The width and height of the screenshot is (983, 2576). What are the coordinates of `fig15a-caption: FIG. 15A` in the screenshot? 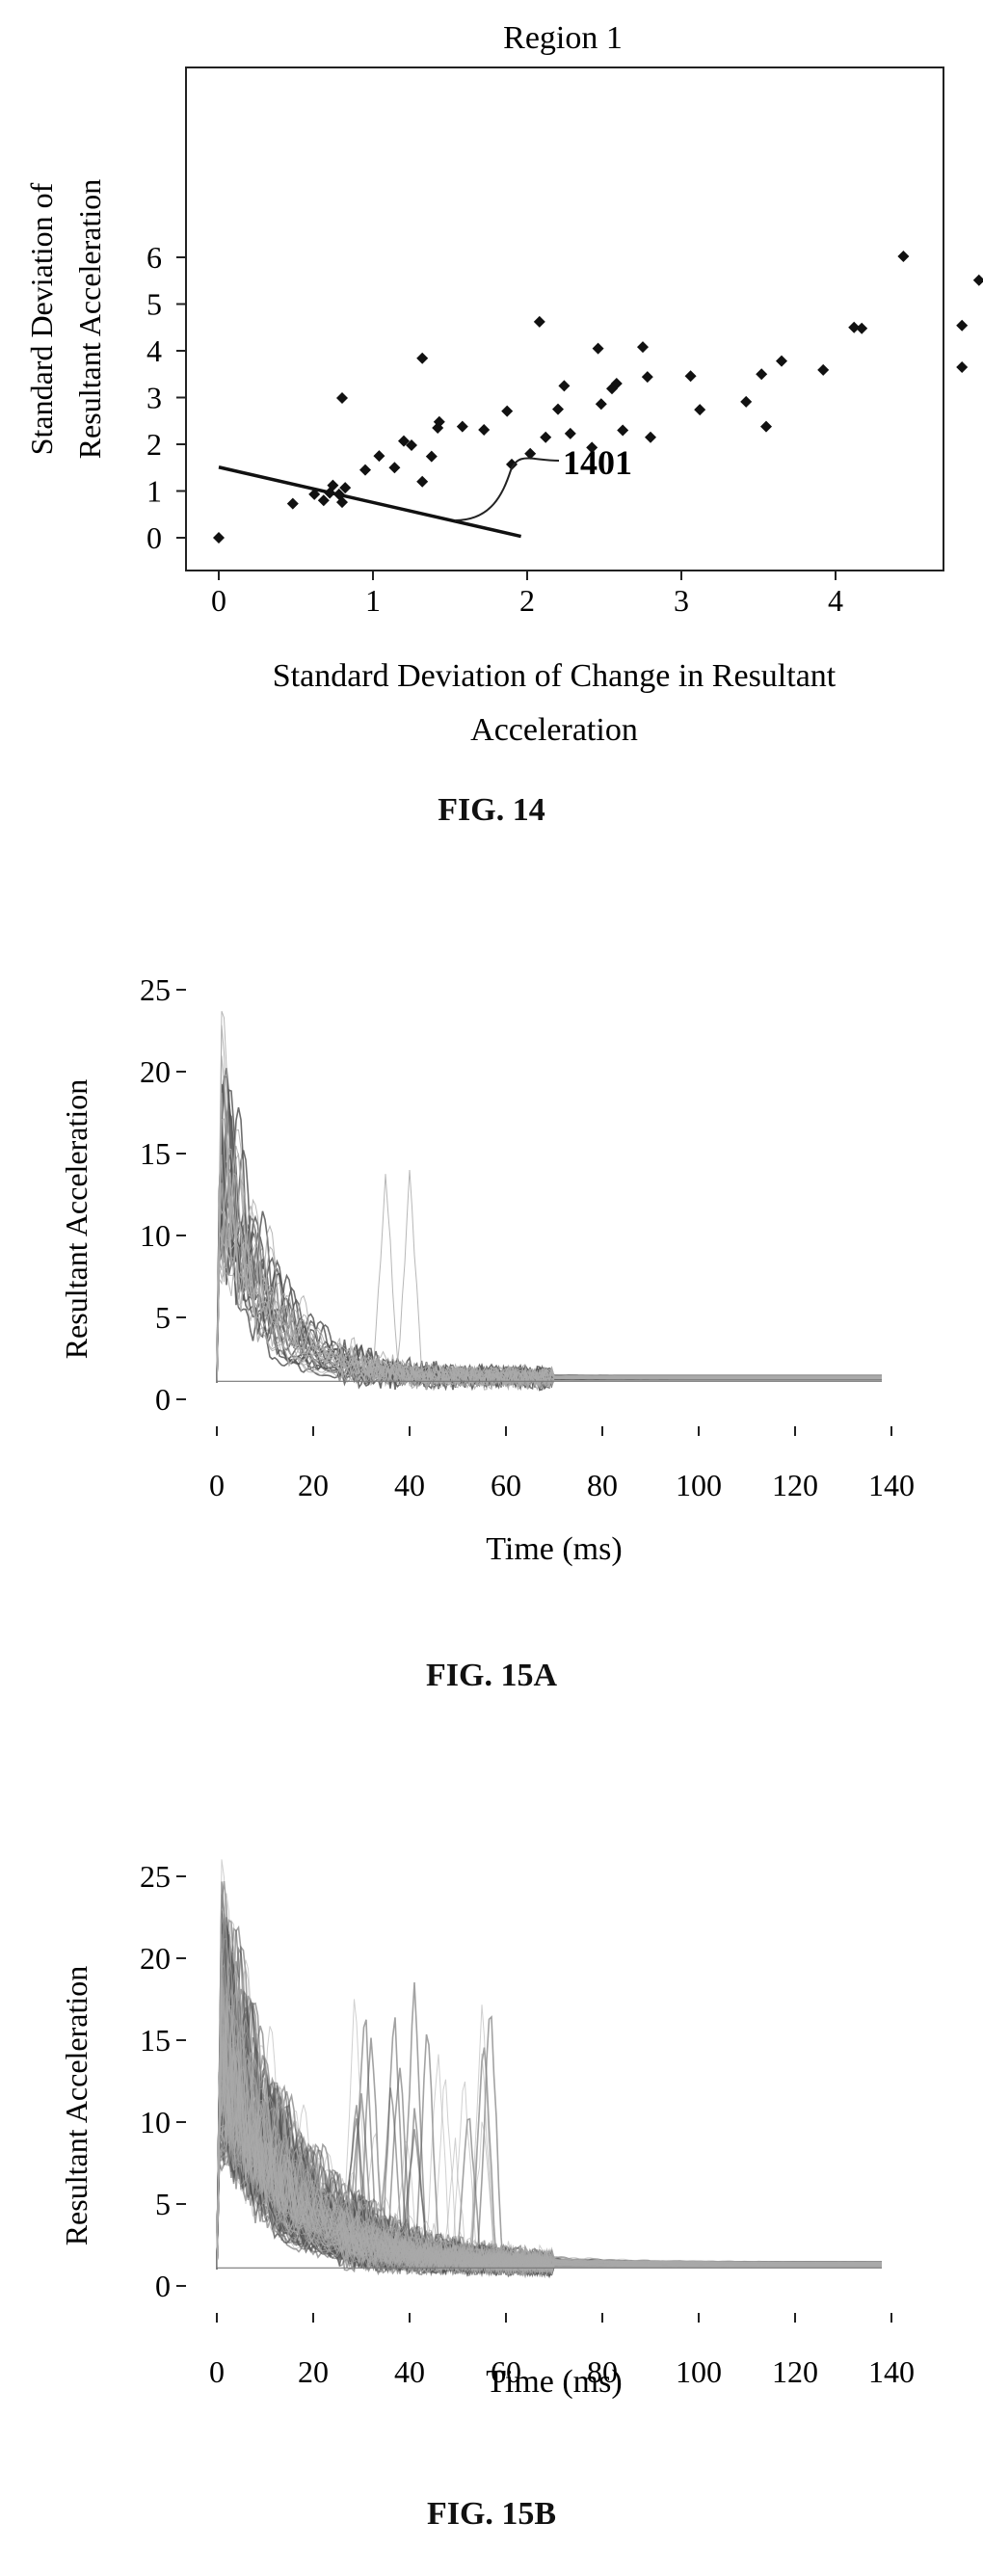 It's located at (491, 1675).